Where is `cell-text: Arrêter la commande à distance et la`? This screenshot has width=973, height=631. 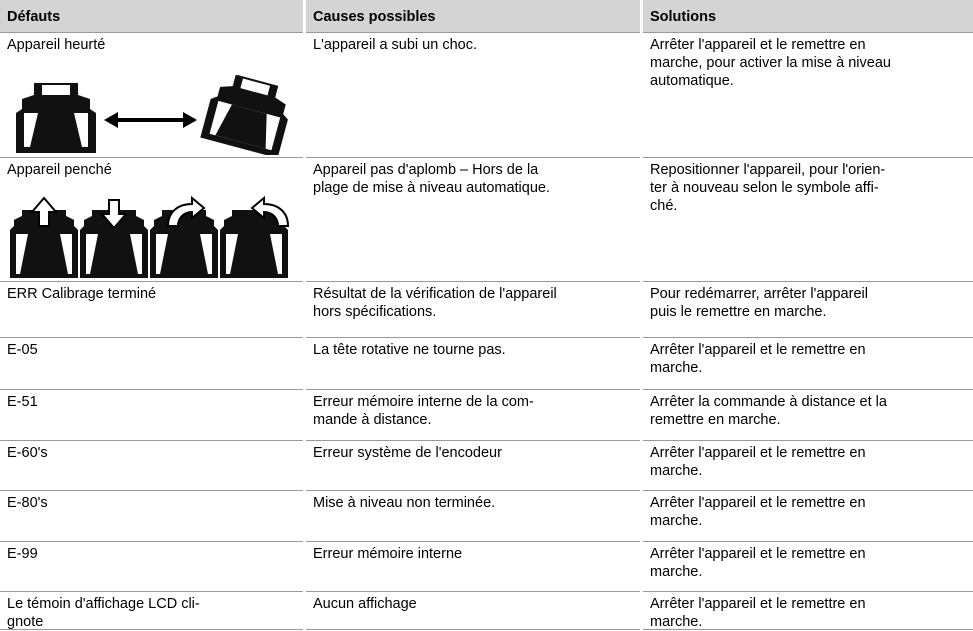 cell-text: Arrêter la commande à distance et la is located at coordinates (768, 402).